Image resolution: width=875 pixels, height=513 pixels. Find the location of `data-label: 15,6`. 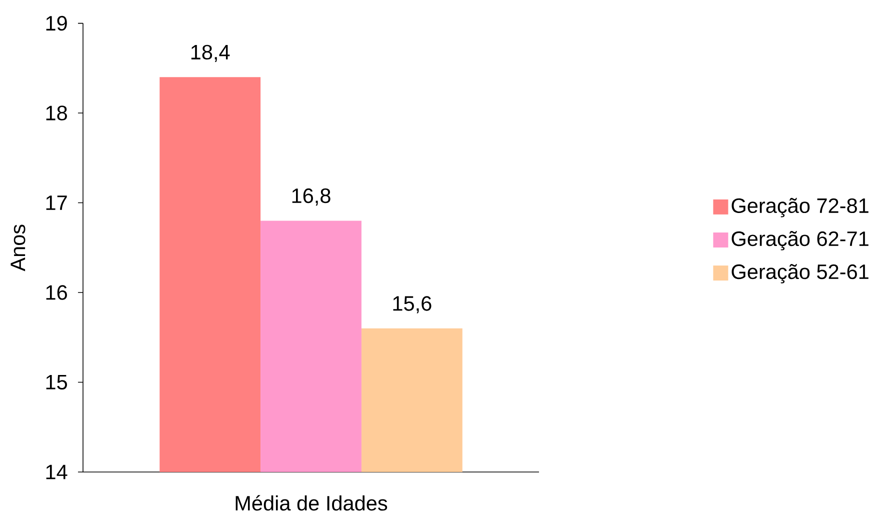

data-label: 15,6 is located at coordinates (412, 305).